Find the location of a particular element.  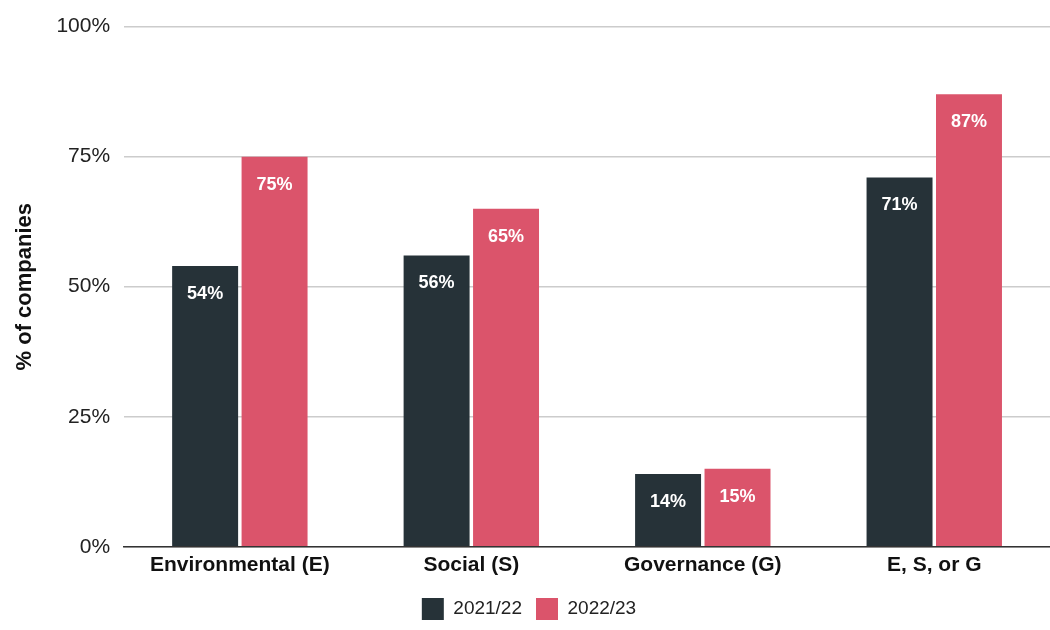

y-axis-title: % of companies is located at coordinates (24, 286).